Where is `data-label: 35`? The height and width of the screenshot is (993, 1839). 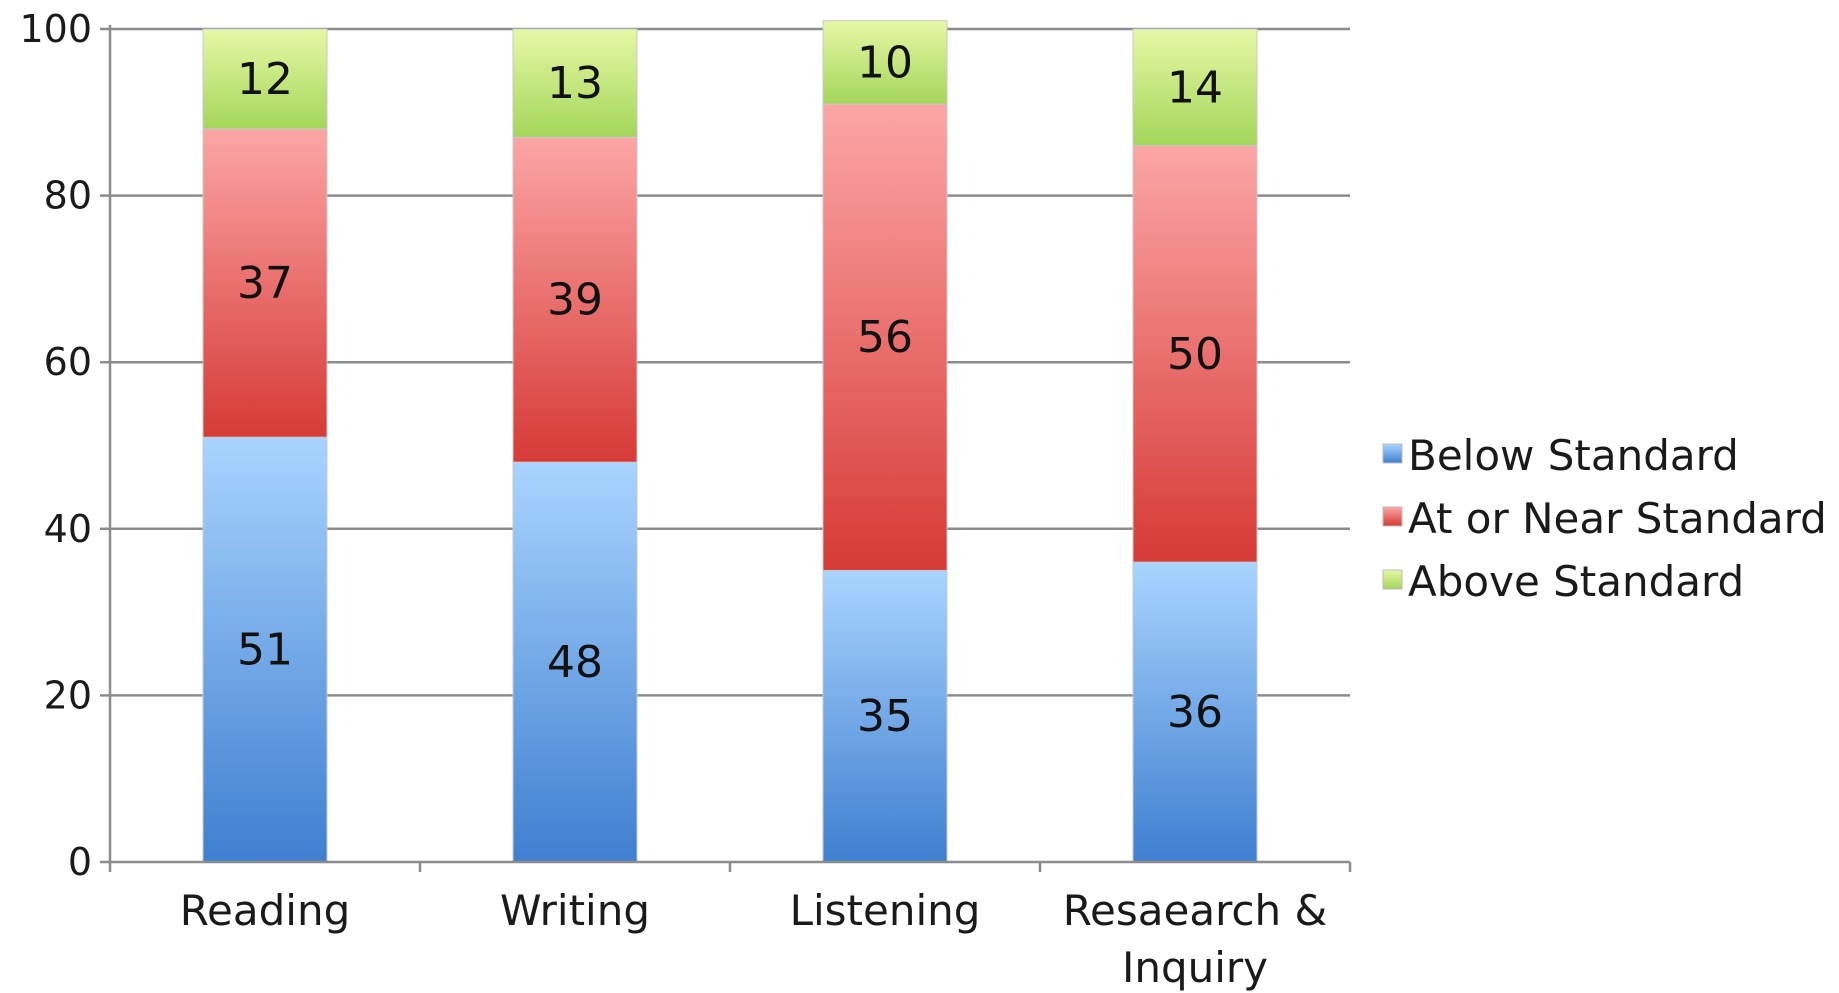 data-label: 35 is located at coordinates (885, 716).